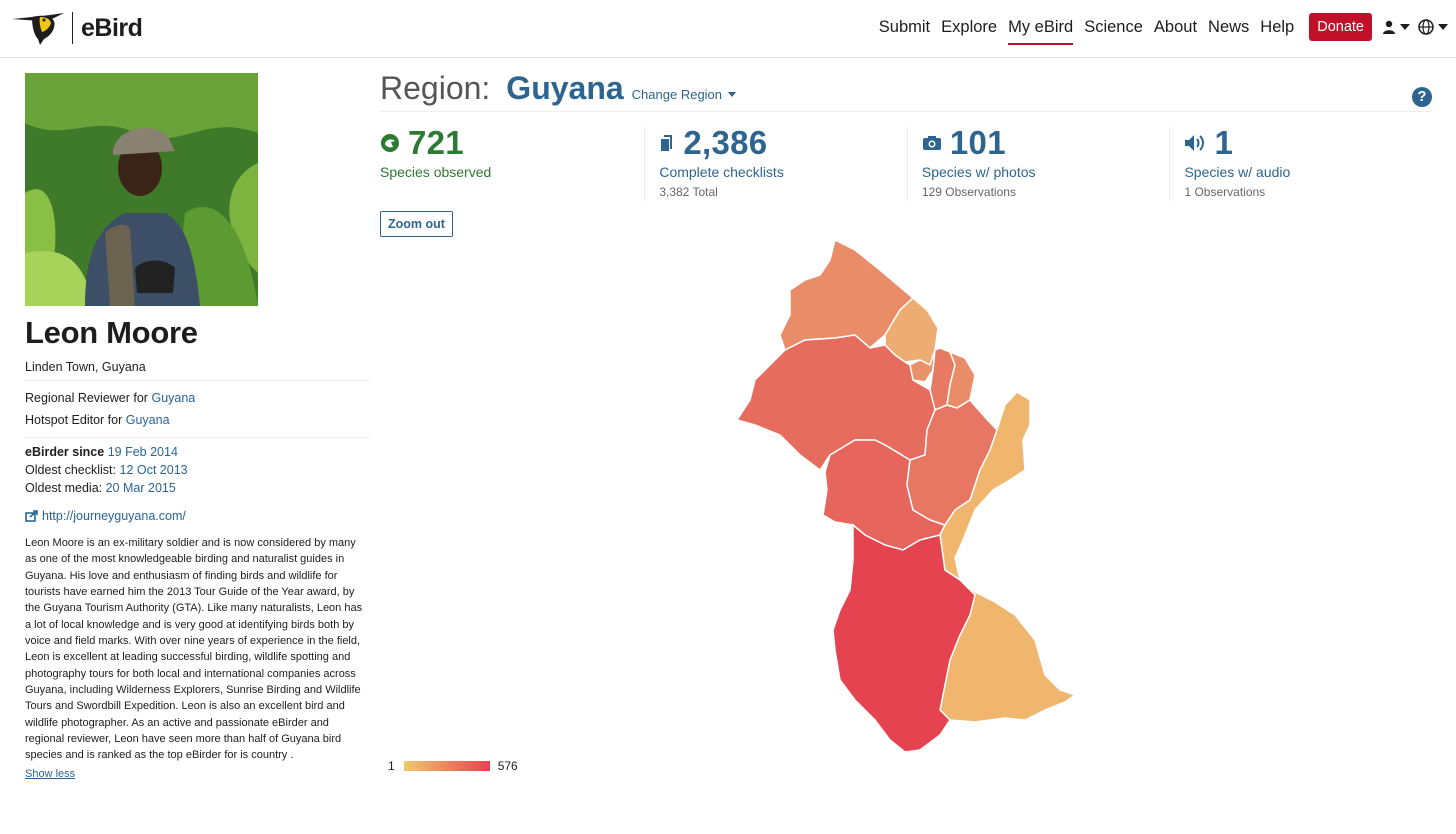 The height and width of the screenshot is (834, 1456). I want to click on nav-about: About, so click(1175, 26).